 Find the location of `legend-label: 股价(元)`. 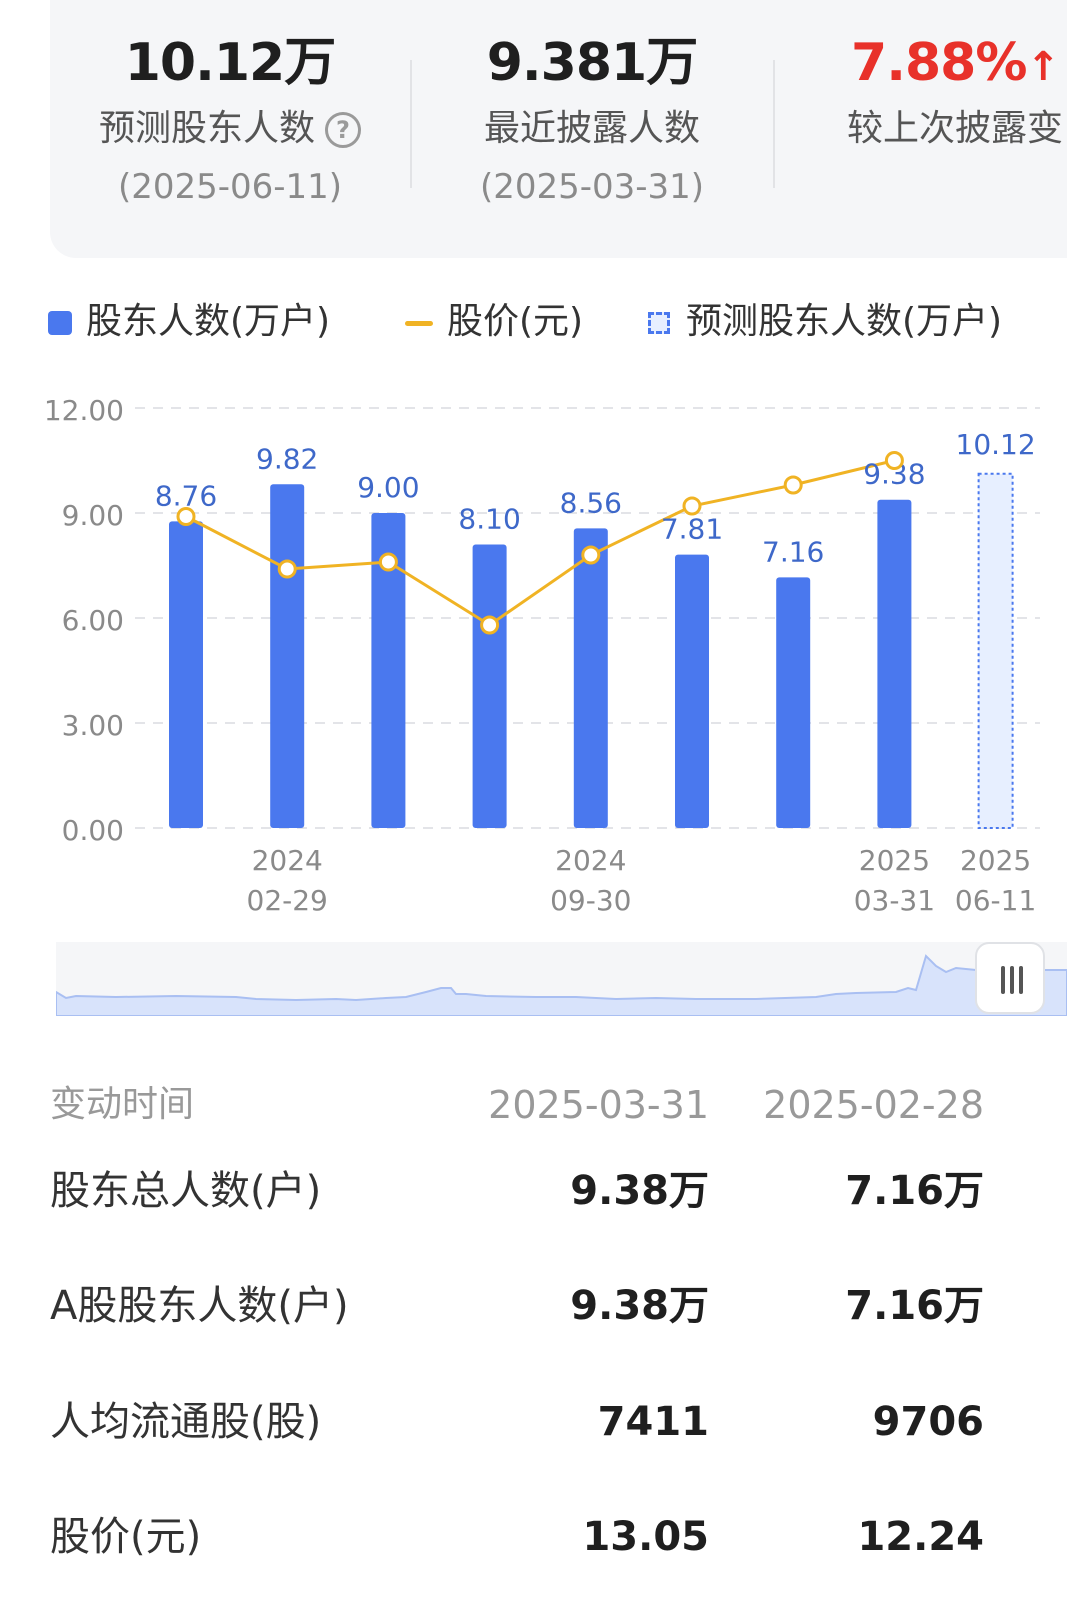

legend-label: 股价(元) is located at coordinates (515, 321).